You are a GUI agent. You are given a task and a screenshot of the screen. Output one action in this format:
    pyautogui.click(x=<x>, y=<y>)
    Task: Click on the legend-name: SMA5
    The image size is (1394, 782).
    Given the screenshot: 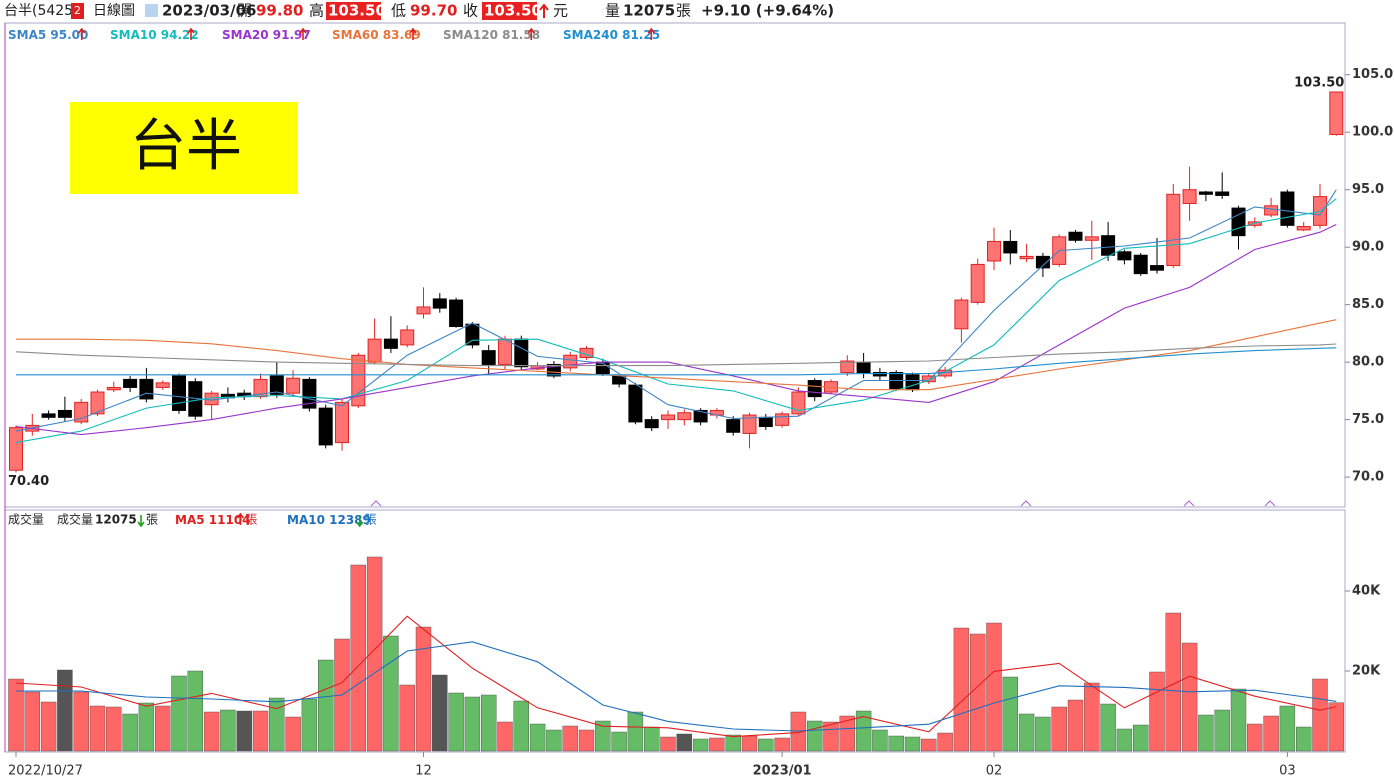 What is the action you would take?
    pyautogui.click(x=27, y=35)
    